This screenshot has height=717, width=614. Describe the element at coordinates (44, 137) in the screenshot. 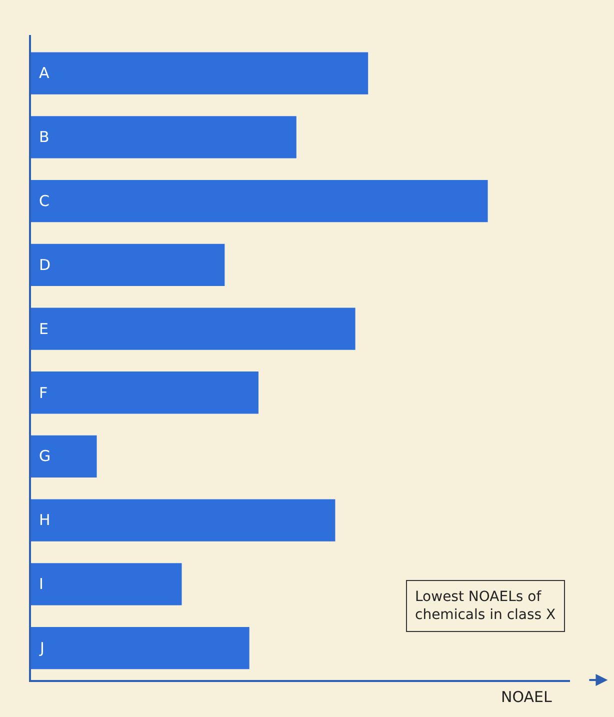

I see `y-tick-label: B` at that location.